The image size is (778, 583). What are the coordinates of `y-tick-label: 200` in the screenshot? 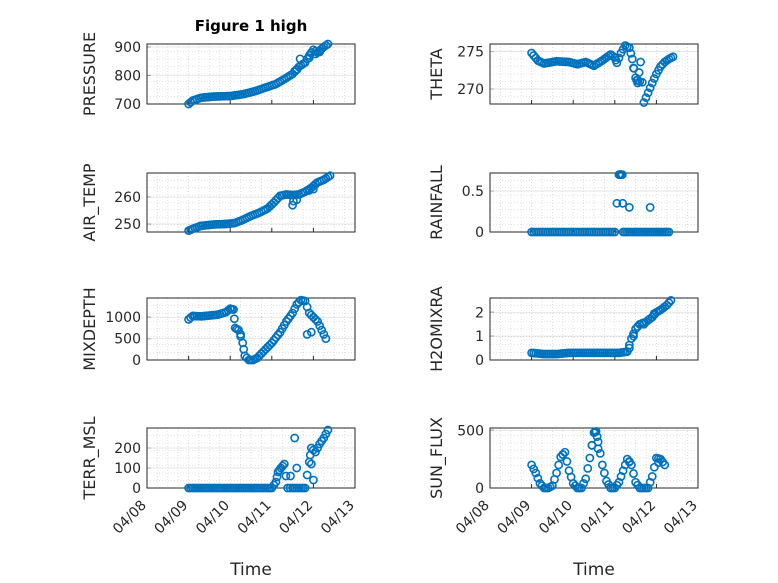 It's located at (127, 449).